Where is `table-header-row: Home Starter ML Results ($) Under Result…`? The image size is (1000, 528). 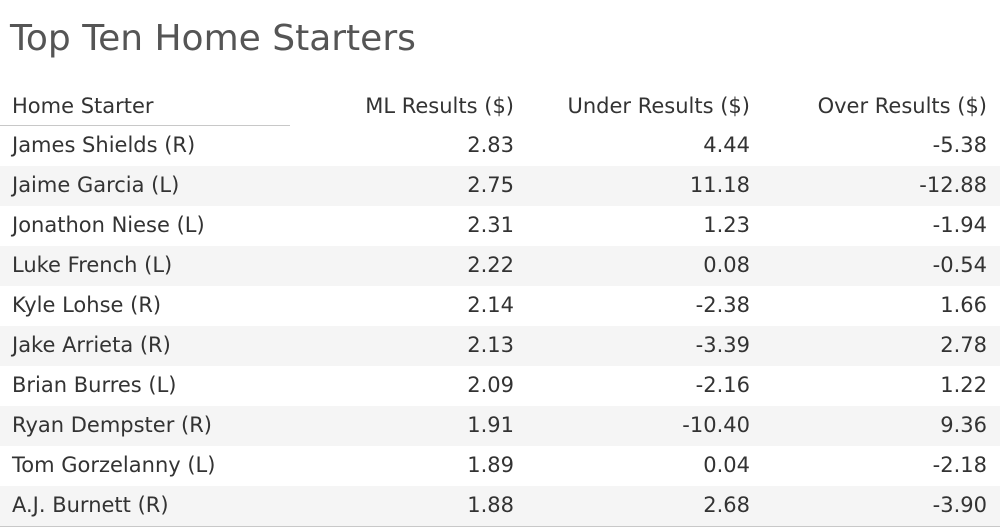 table-header-row: Home Starter ML Results ($) Under Result… is located at coordinates (500, 107).